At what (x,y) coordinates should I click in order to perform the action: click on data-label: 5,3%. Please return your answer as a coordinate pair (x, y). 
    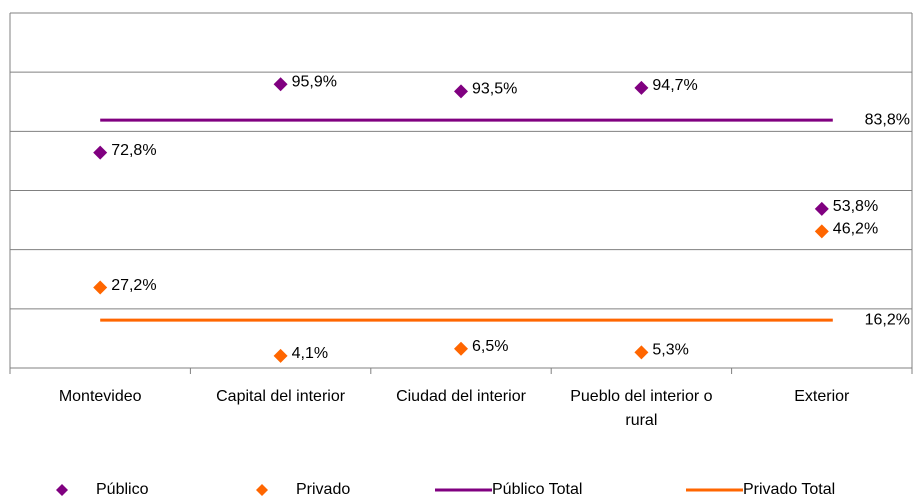
    Looking at the image, I should click on (670, 350).